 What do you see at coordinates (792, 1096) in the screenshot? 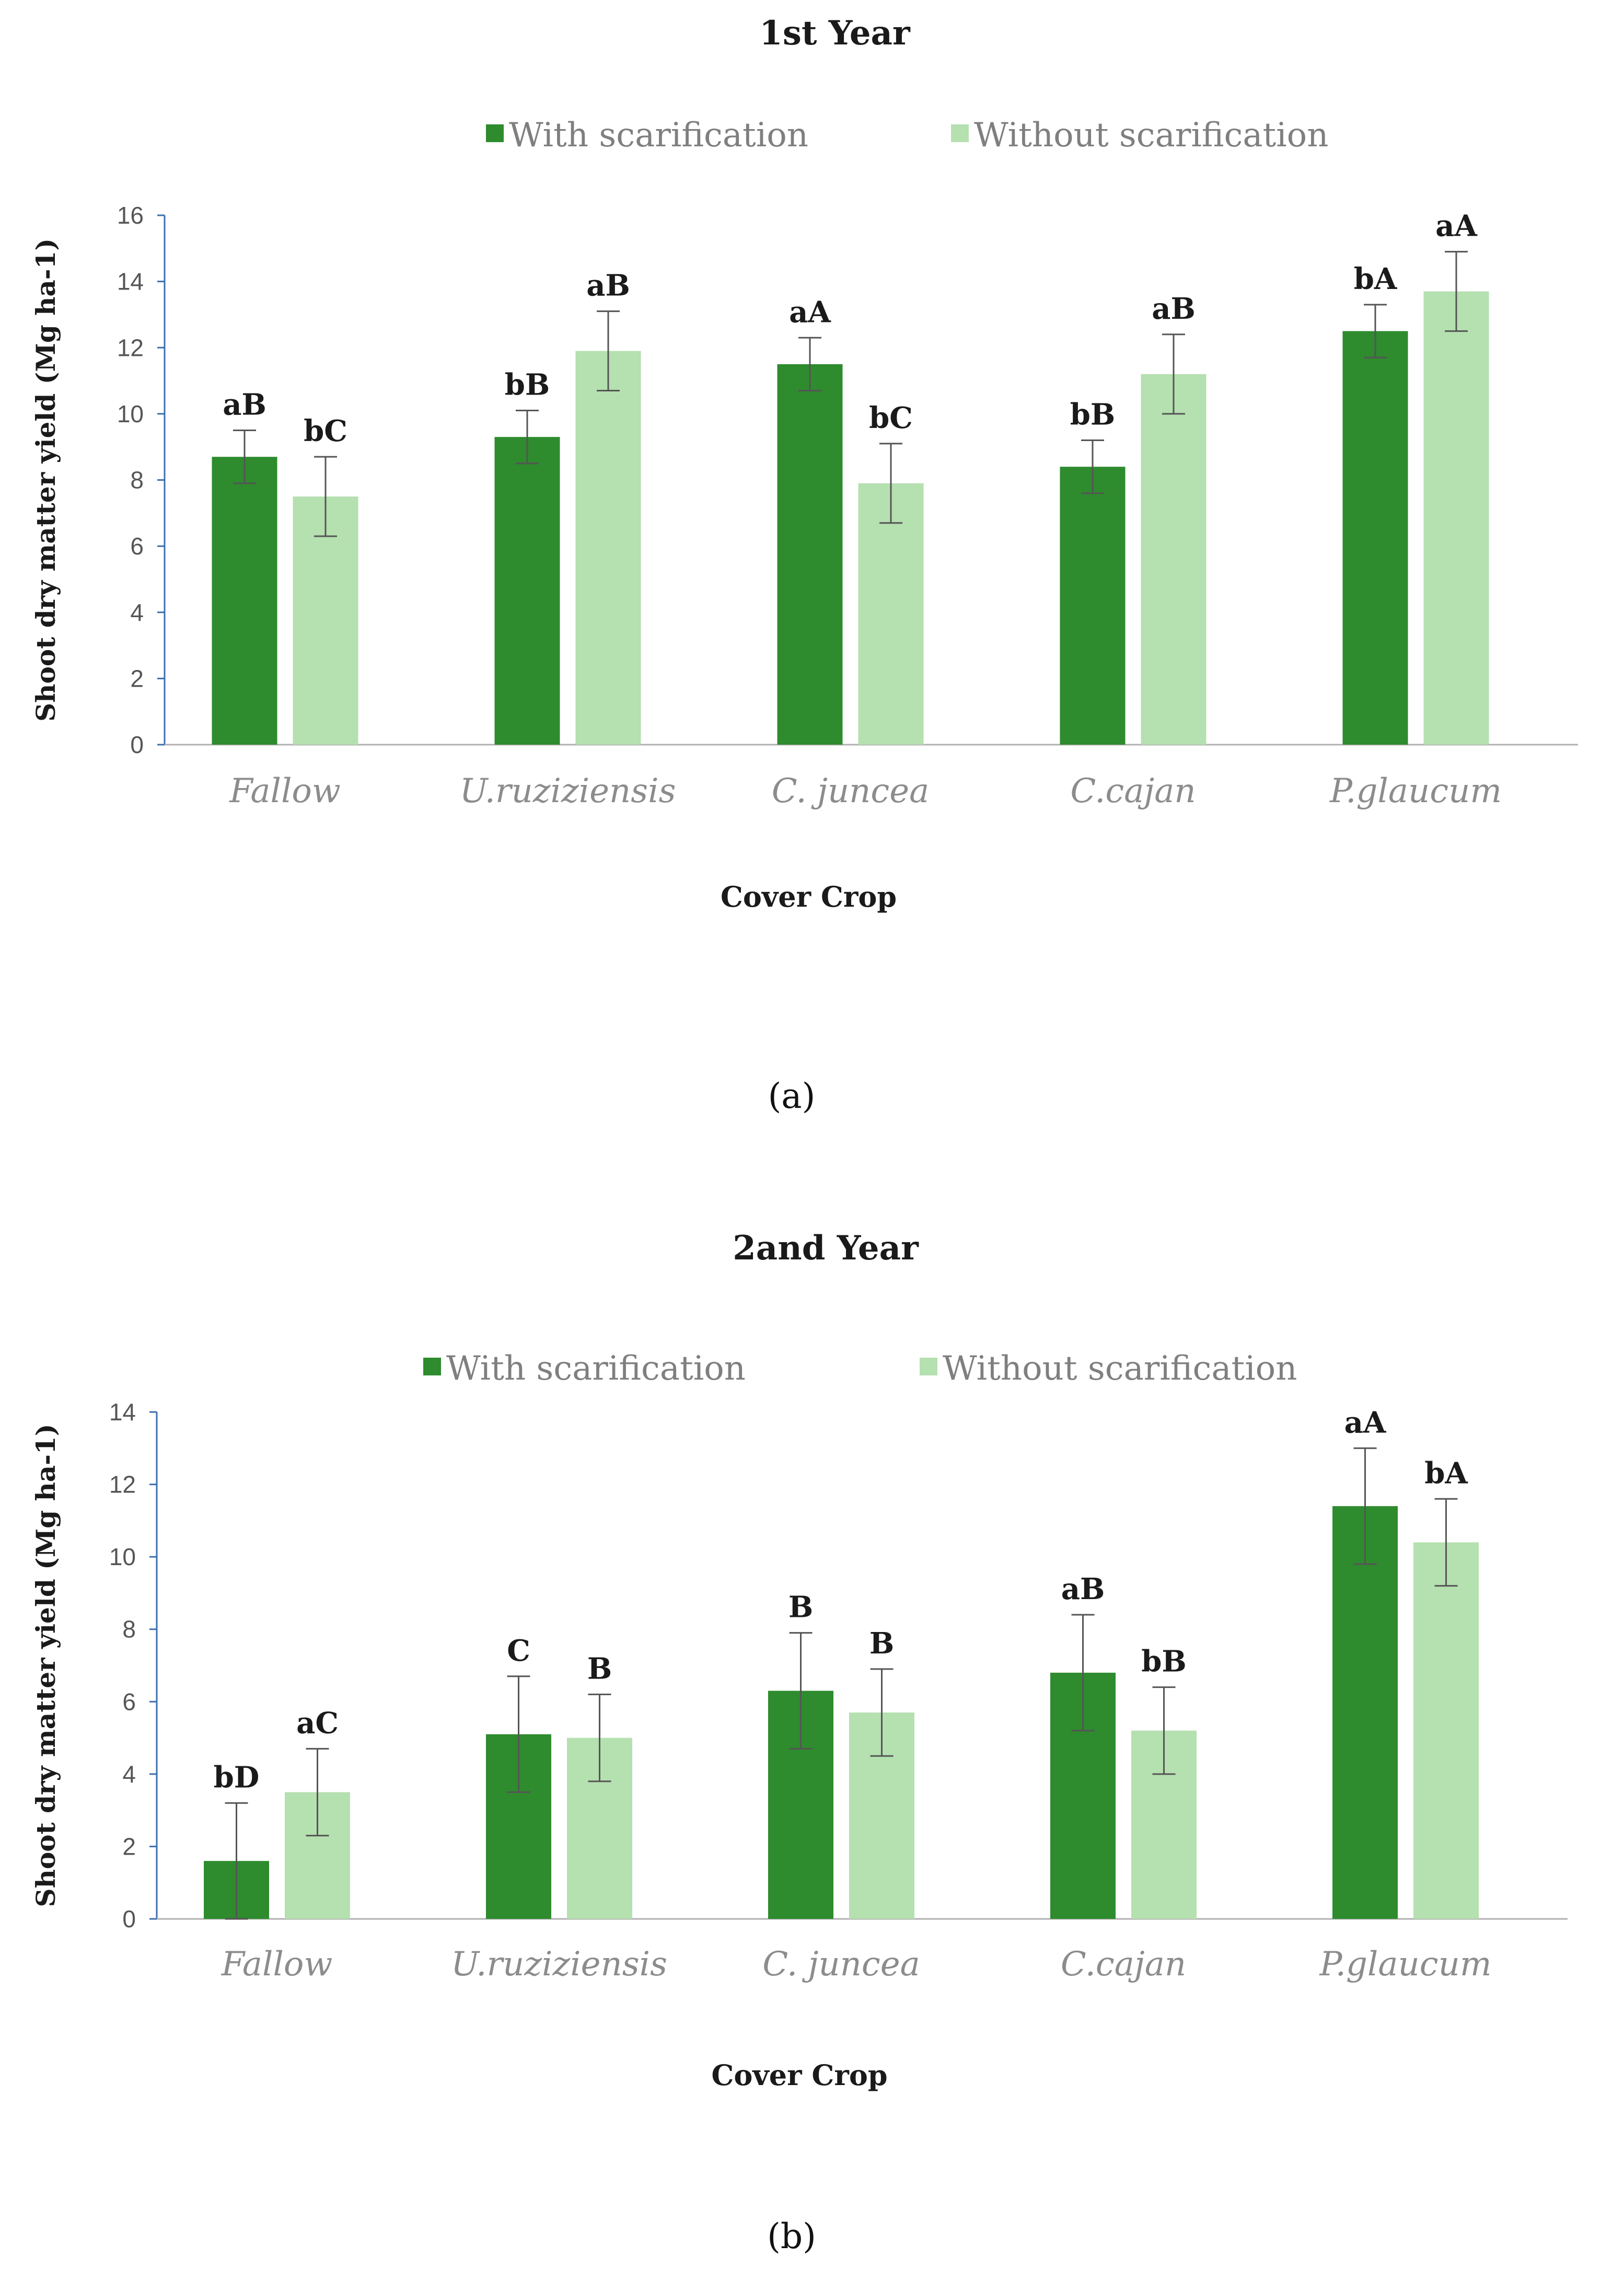
I see `figure-caption: (a)` at bounding box center [792, 1096].